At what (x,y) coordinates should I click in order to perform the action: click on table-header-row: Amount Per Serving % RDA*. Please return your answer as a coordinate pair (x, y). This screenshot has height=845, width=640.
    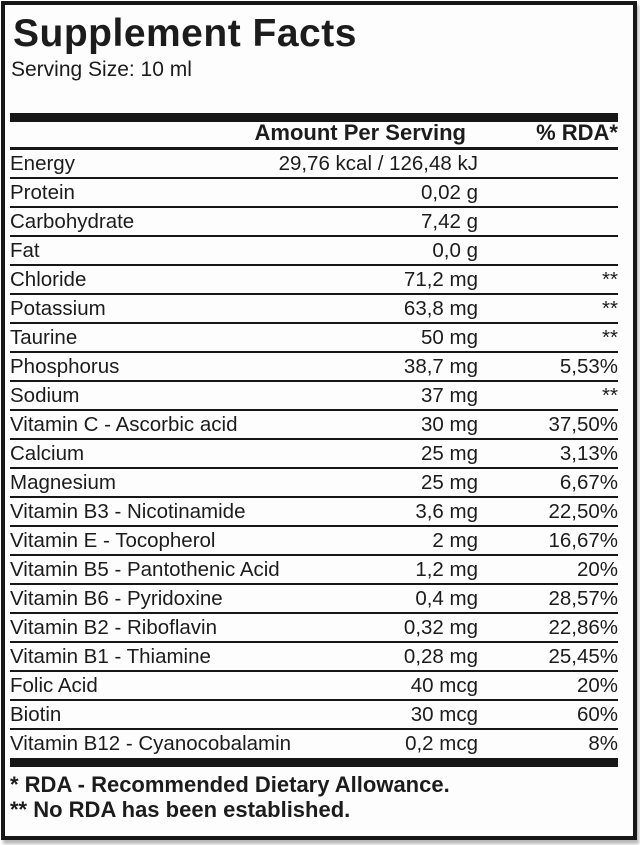
    Looking at the image, I should click on (314, 135).